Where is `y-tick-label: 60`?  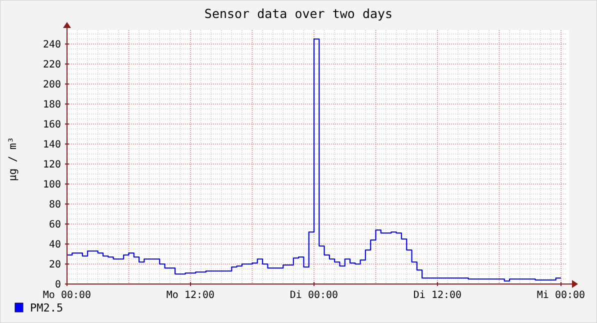 y-tick-label: 60 is located at coordinates (54, 225).